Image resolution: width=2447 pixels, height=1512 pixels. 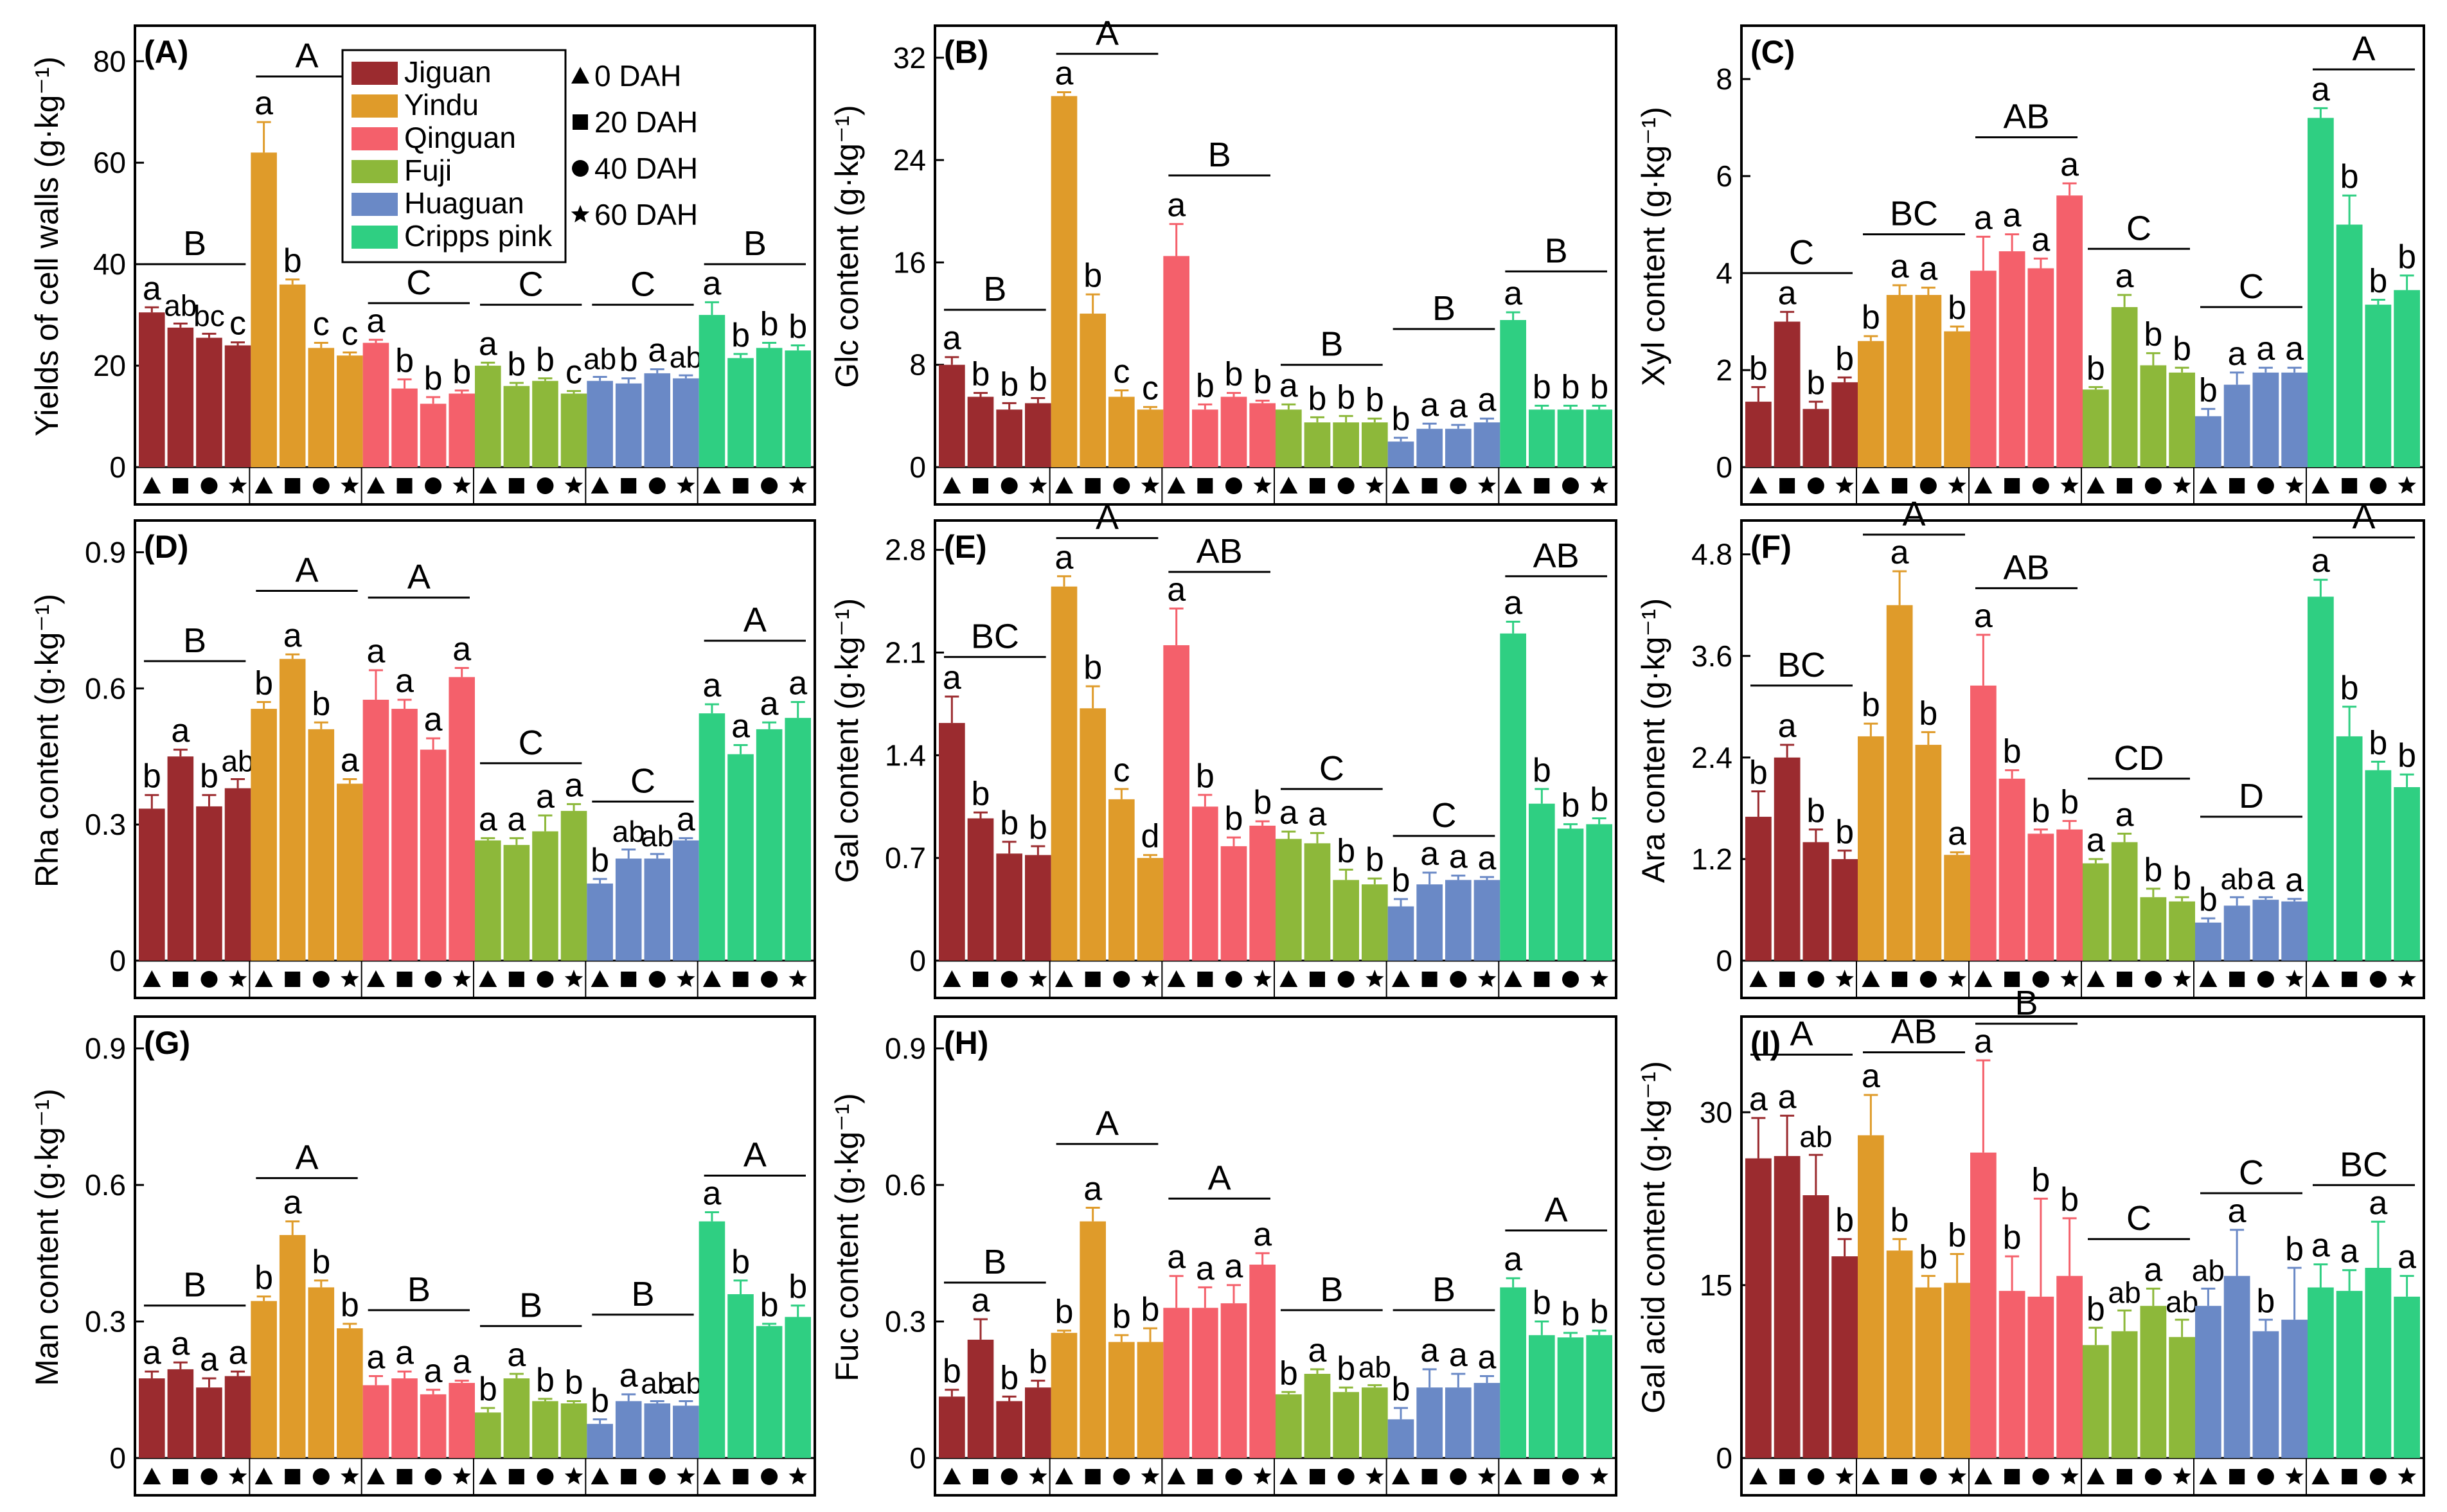 What do you see at coordinates (1724, 176) in the screenshot?
I see `y-tick-label: 6` at bounding box center [1724, 176].